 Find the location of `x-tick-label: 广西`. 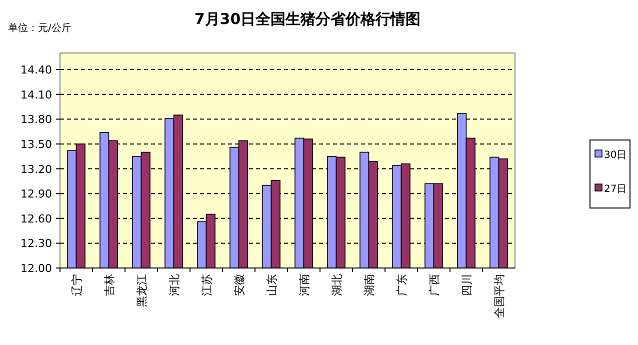

x-tick-label: 广西 is located at coordinates (434, 285).